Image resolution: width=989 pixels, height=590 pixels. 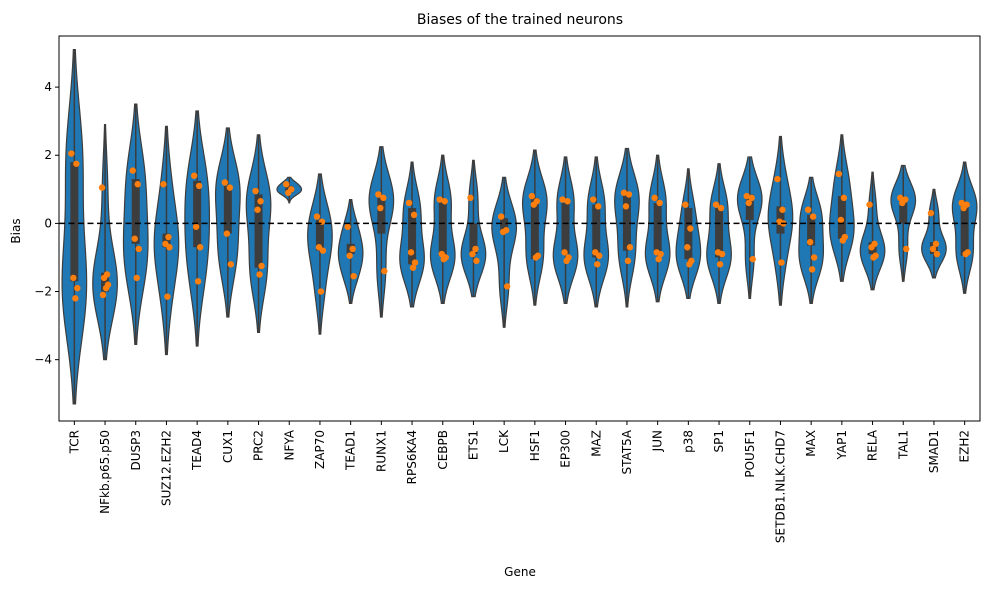 I want to click on violin-ETS1, so click(x=473, y=228).